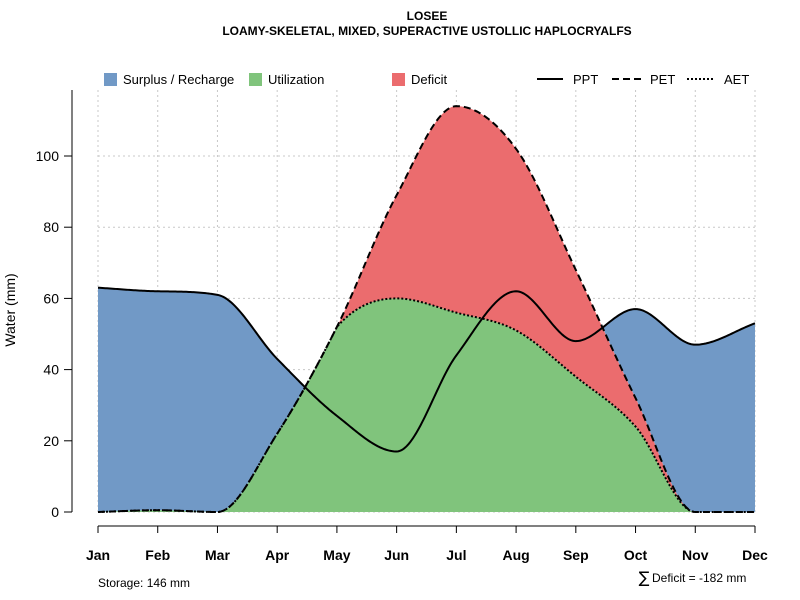  Describe the element at coordinates (515, 555) in the screenshot. I see `x-tick-label-aug: Aug` at that location.